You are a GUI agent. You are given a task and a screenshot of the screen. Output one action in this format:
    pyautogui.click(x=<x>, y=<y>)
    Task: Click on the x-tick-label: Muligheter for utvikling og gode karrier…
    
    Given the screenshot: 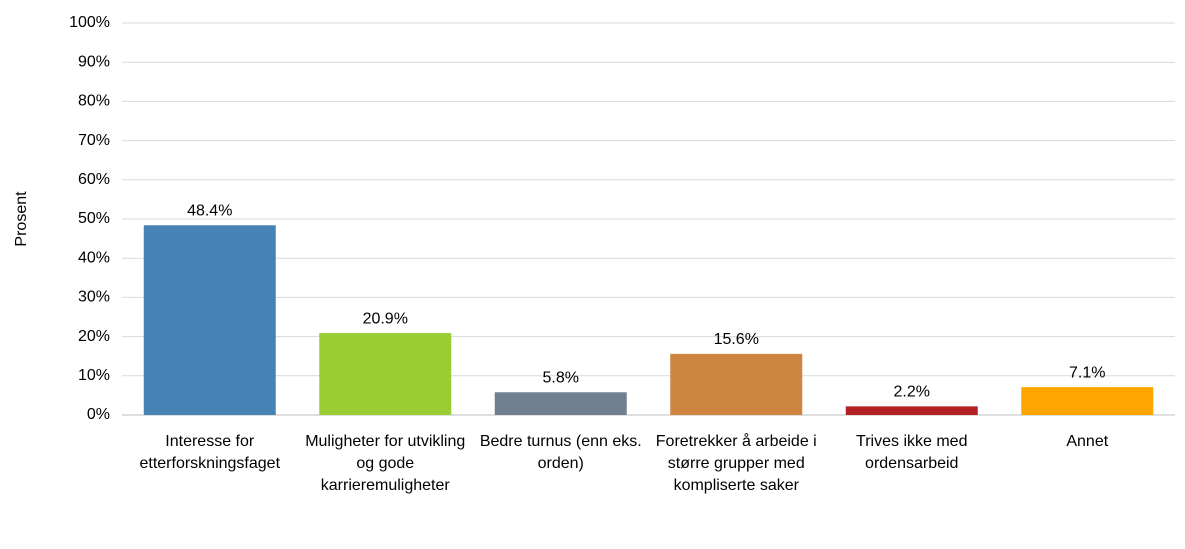 What is the action you would take?
    pyautogui.click(x=385, y=463)
    